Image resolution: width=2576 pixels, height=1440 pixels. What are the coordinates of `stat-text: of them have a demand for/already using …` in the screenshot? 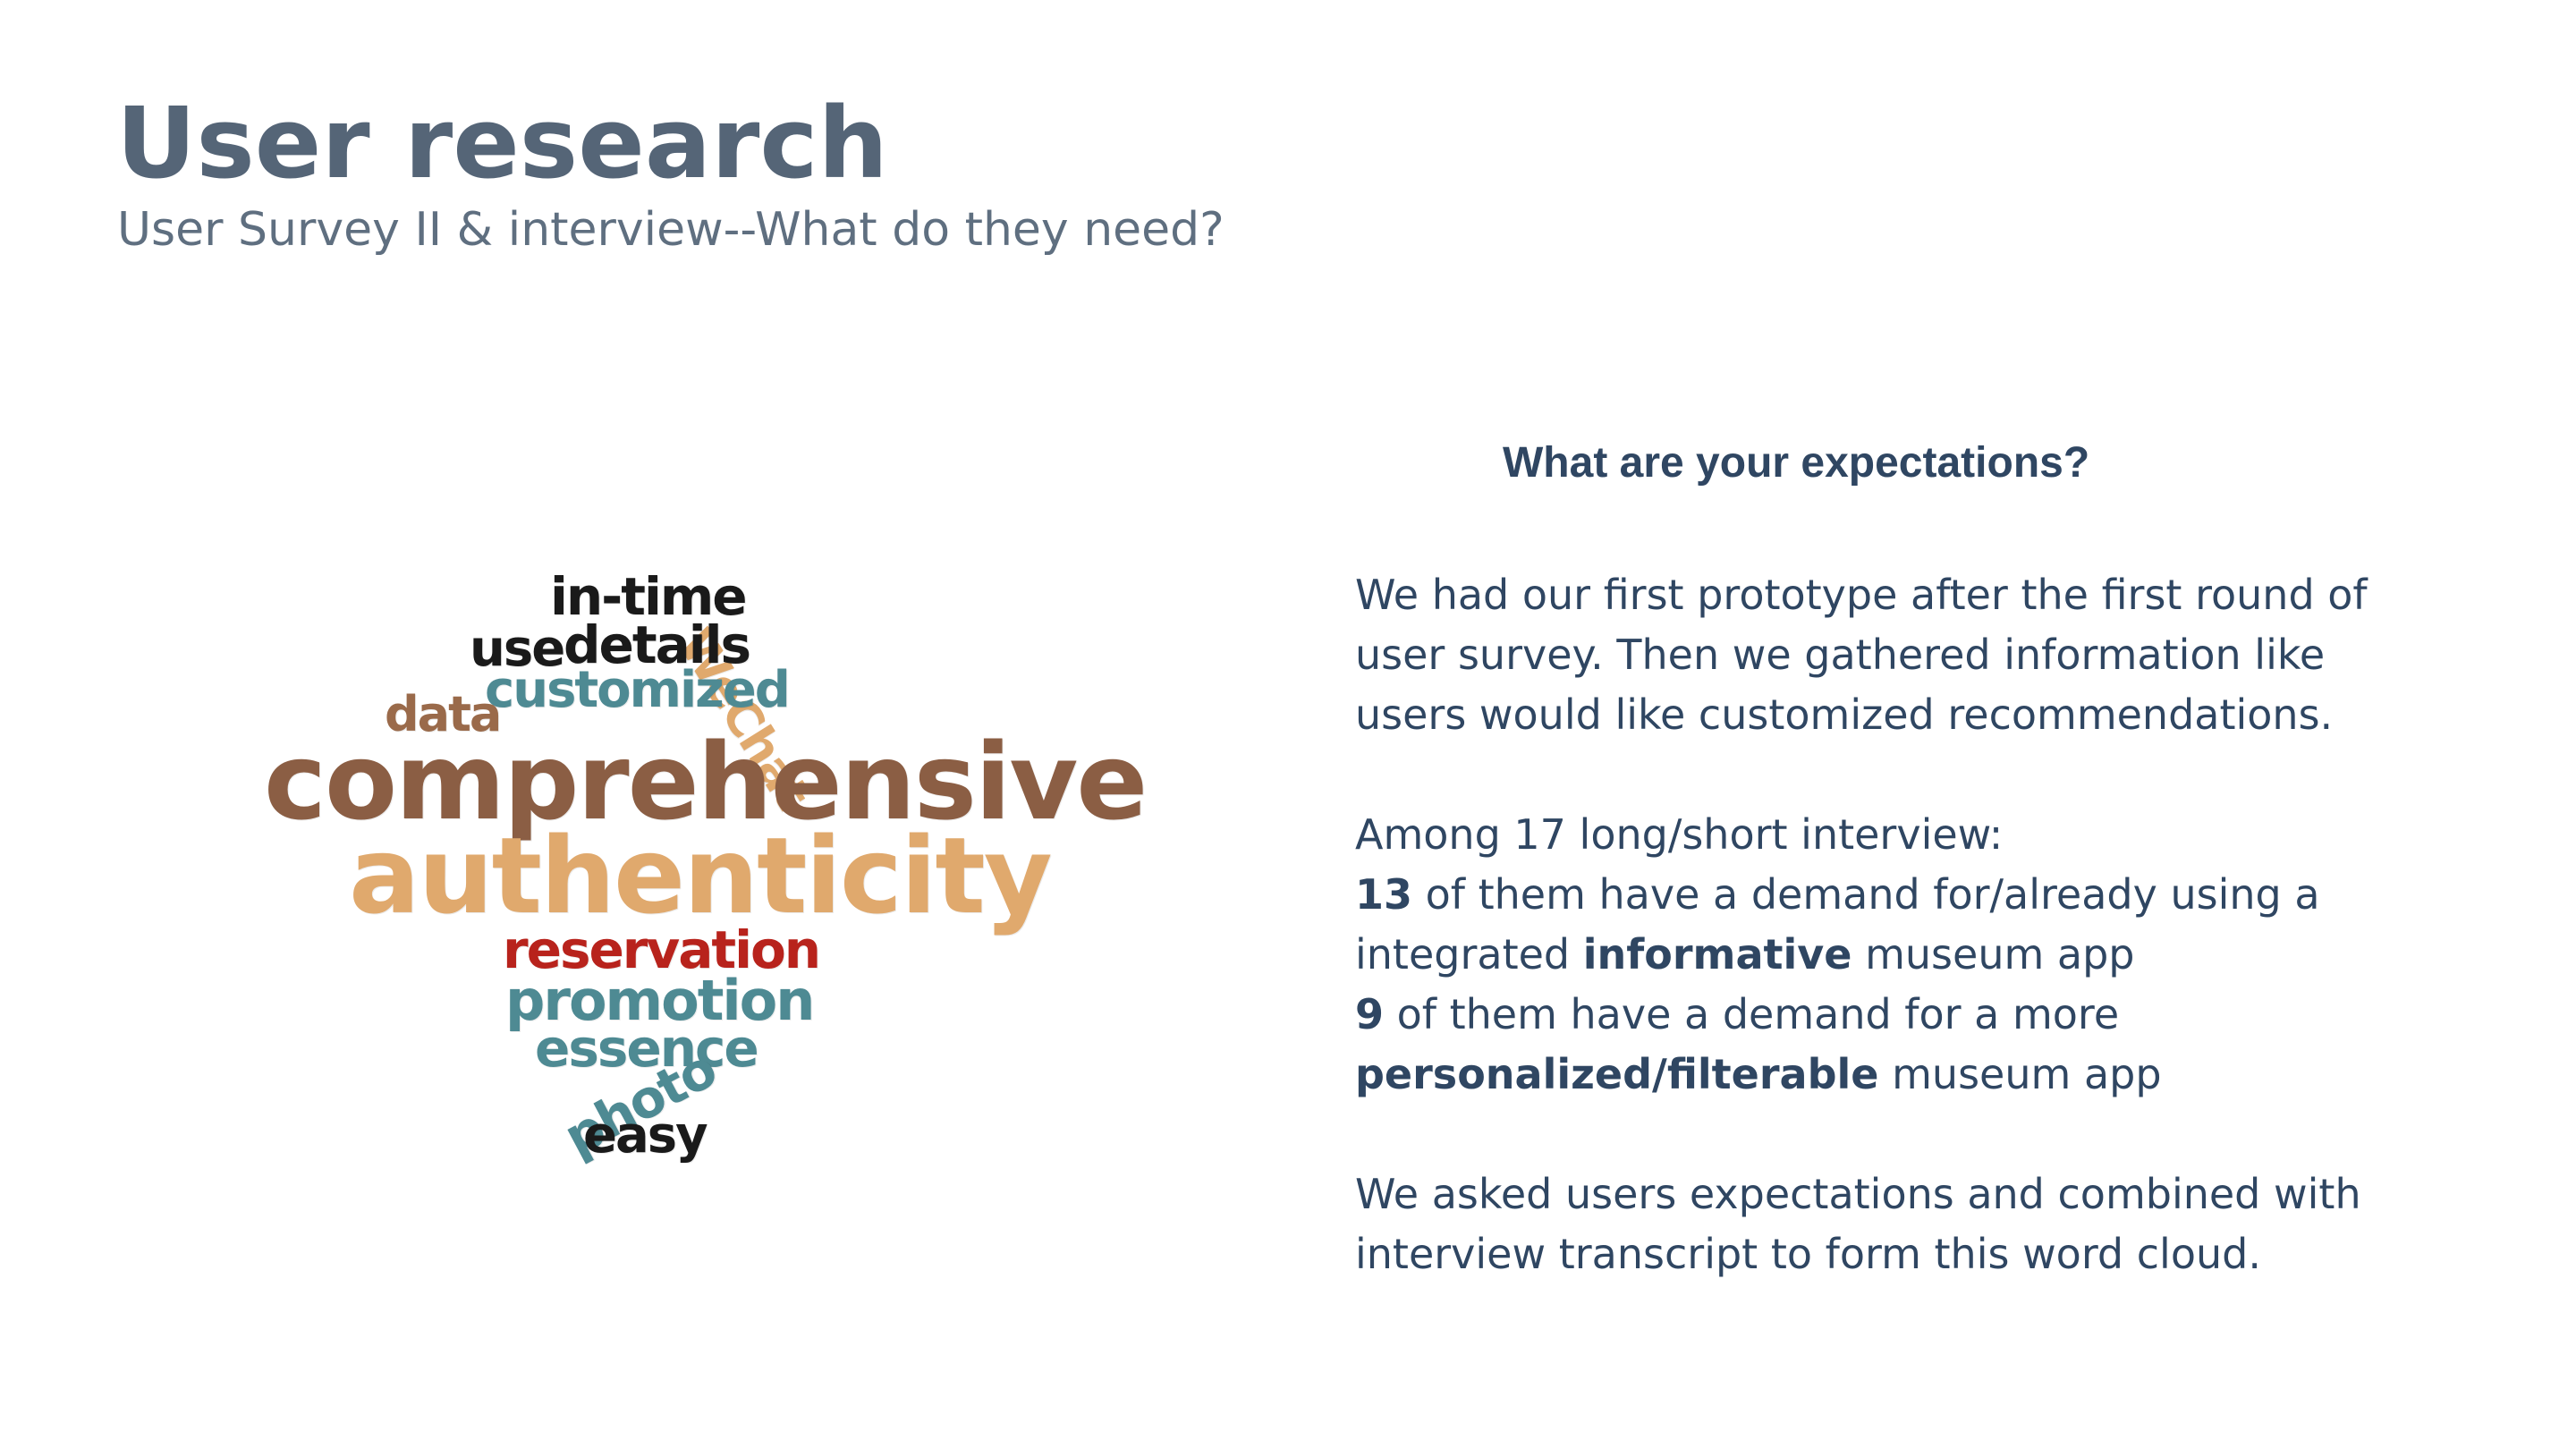 It's located at (1866, 894).